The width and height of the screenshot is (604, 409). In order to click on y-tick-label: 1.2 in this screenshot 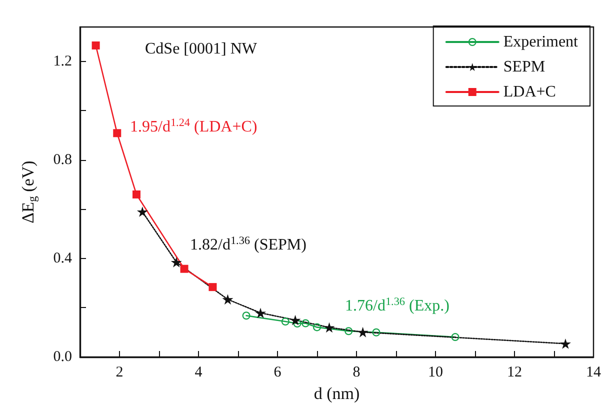, I will do `click(62, 61)`.